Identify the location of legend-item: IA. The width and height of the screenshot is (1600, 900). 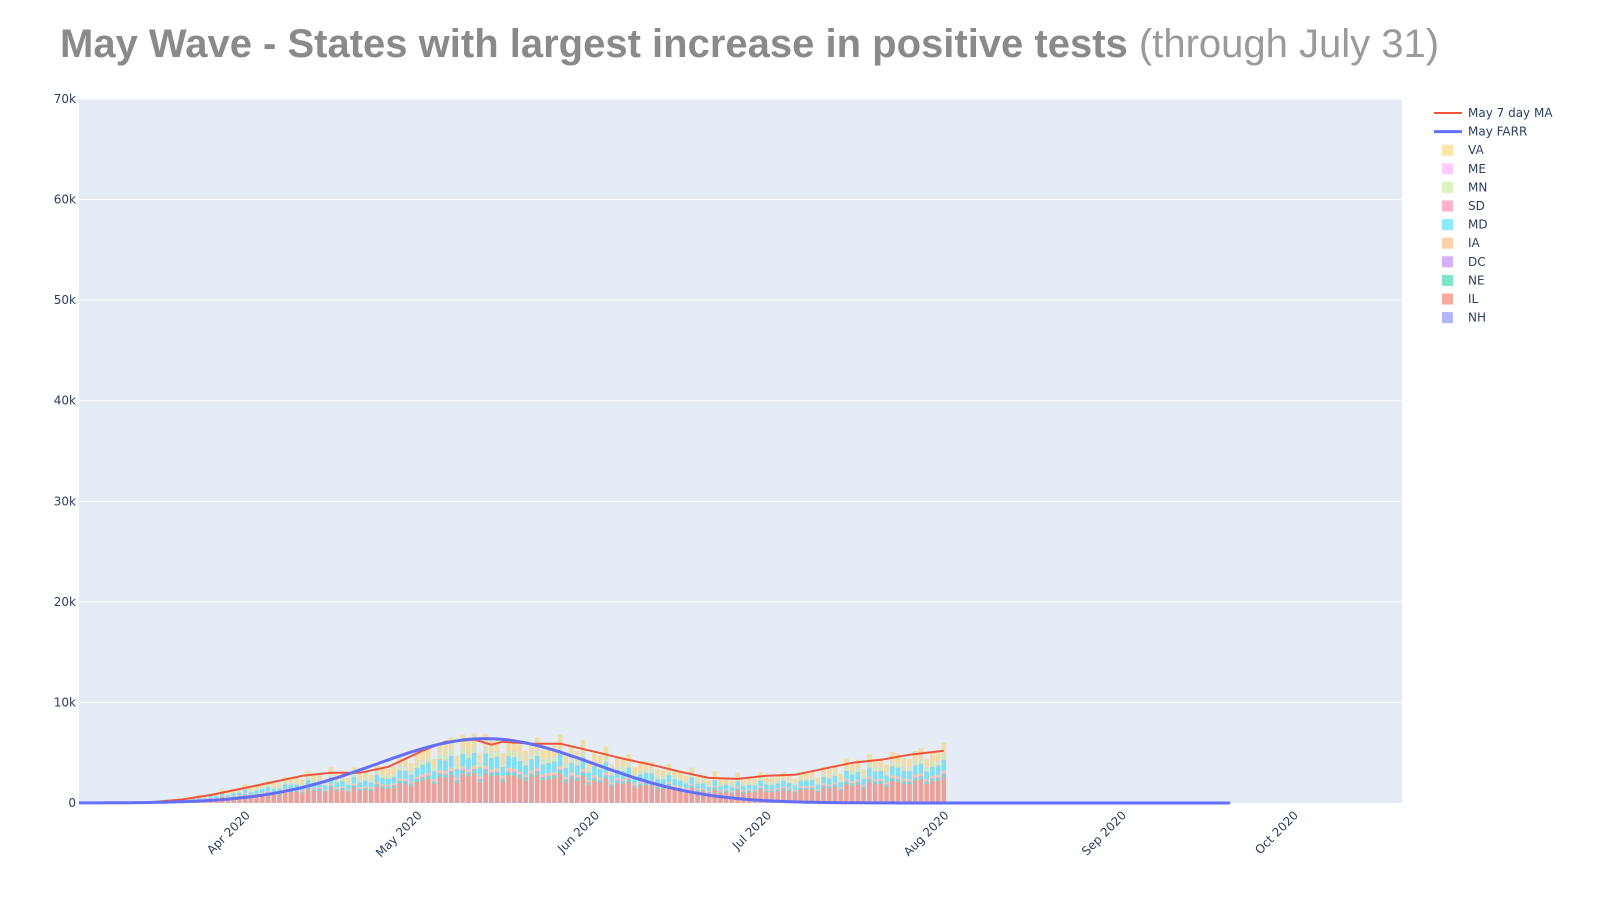
(1461, 243).